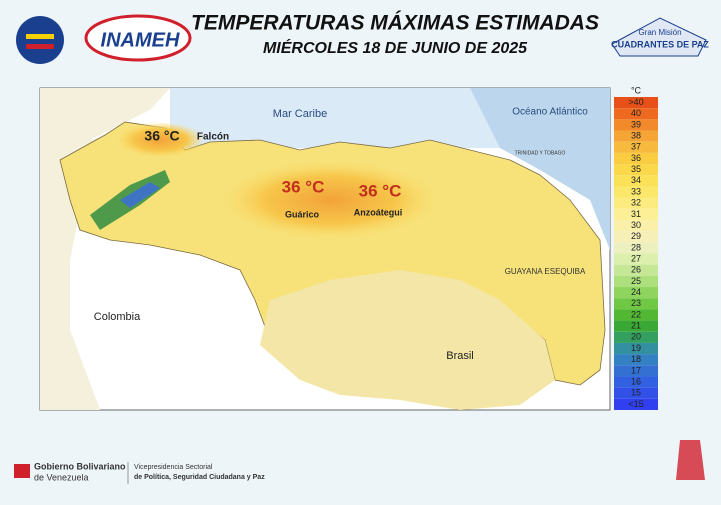  Describe the element at coordinates (140, 195) in the screenshot. I see `andes-blue` at that location.